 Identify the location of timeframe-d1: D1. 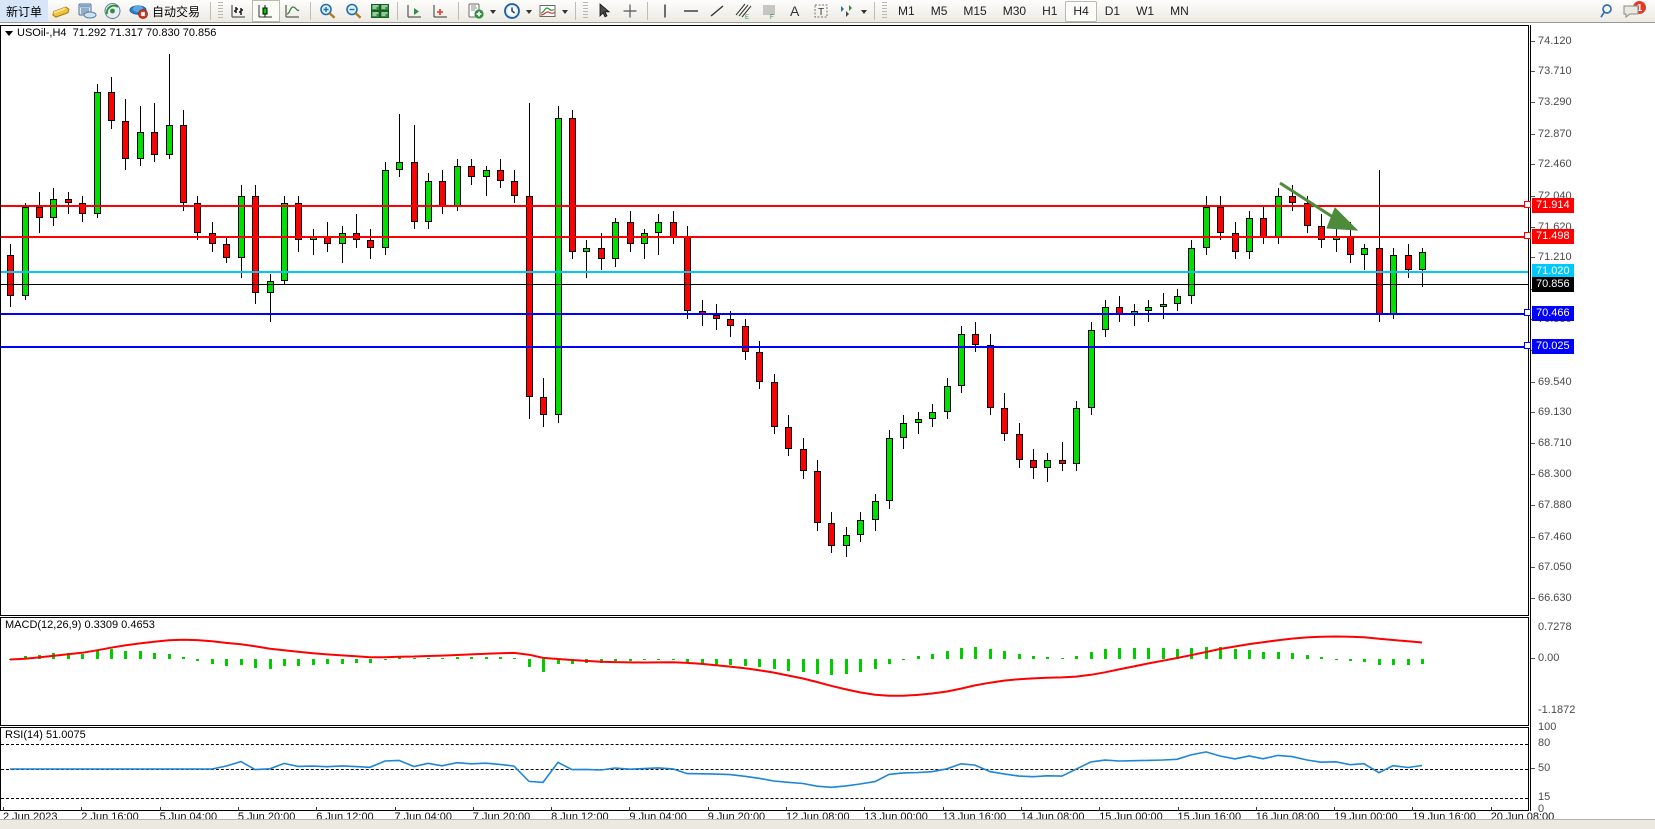
(1112, 10).